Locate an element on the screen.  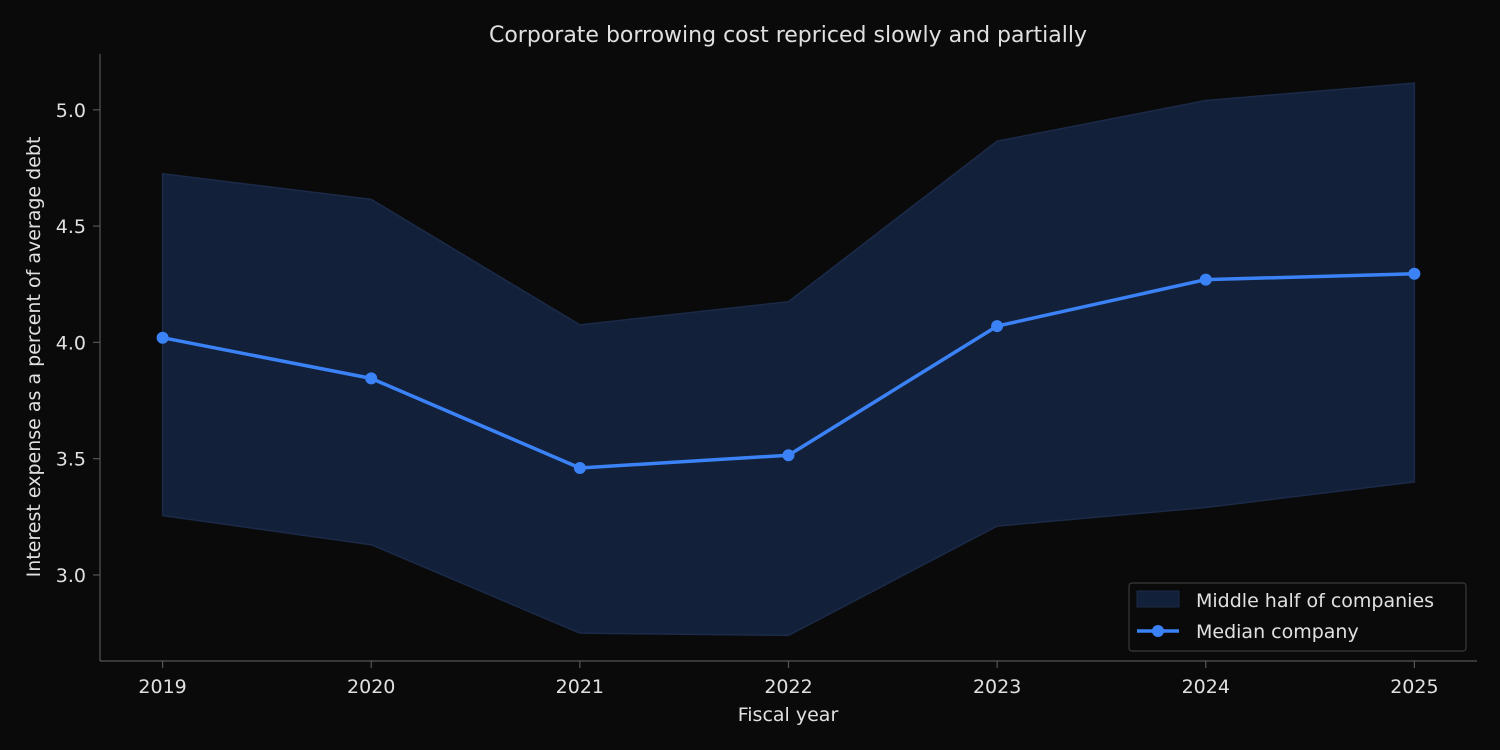
x-tick-label: 2021 is located at coordinates (580, 687).